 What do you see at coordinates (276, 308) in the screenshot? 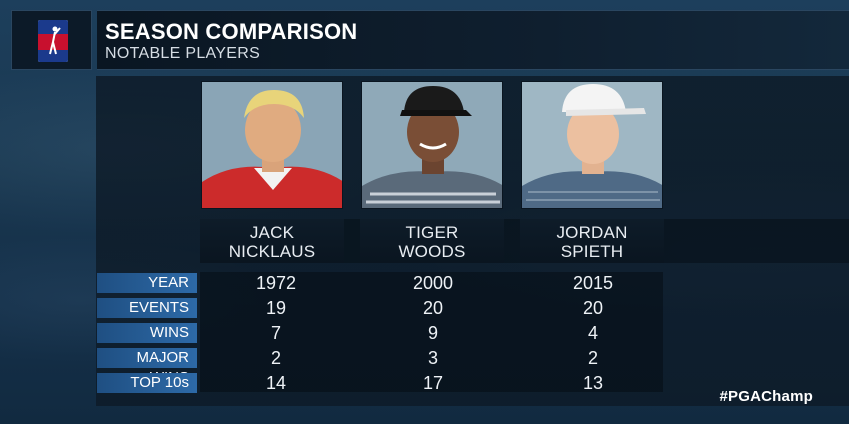
I see `cell-events: 19` at bounding box center [276, 308].